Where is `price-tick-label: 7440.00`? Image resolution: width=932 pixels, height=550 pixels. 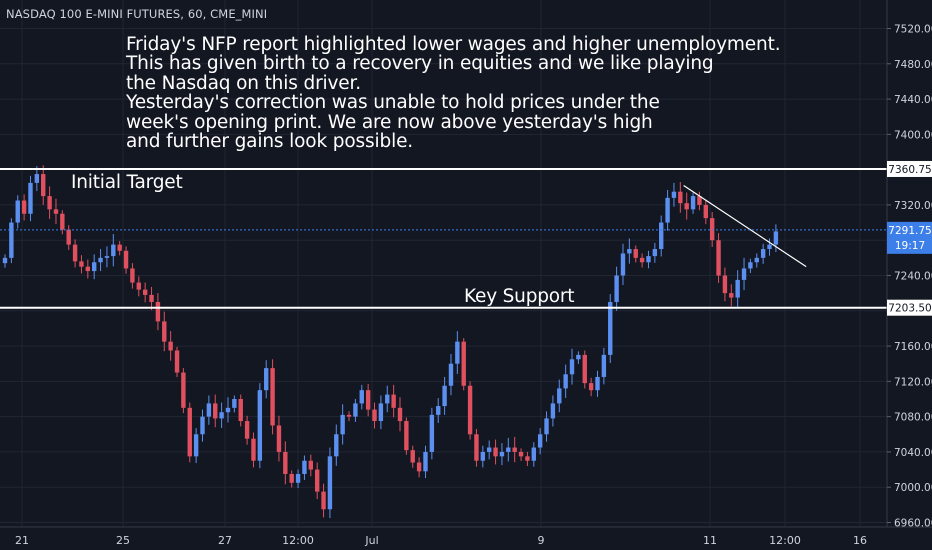 price-tick-label: 7440.00 is located at coordinates (913, 100).